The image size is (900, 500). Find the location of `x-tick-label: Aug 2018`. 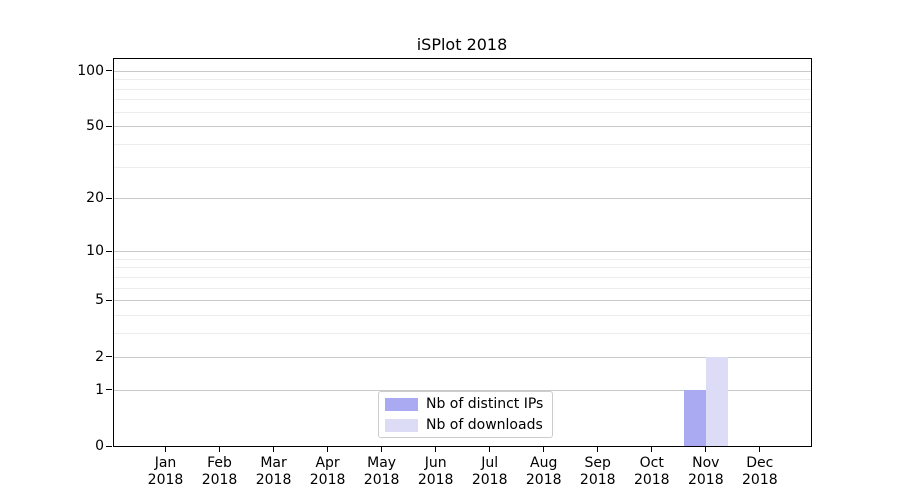

x-tick-label: Aug 2018 is located at coordinates (543, 471).